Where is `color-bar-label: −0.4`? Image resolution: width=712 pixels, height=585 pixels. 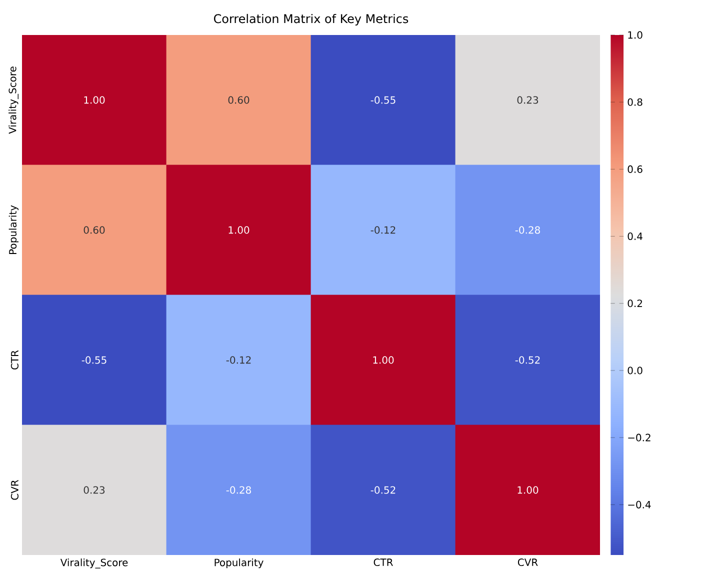 color-bar-label: −0.4 is located at coordinates (639, 504).